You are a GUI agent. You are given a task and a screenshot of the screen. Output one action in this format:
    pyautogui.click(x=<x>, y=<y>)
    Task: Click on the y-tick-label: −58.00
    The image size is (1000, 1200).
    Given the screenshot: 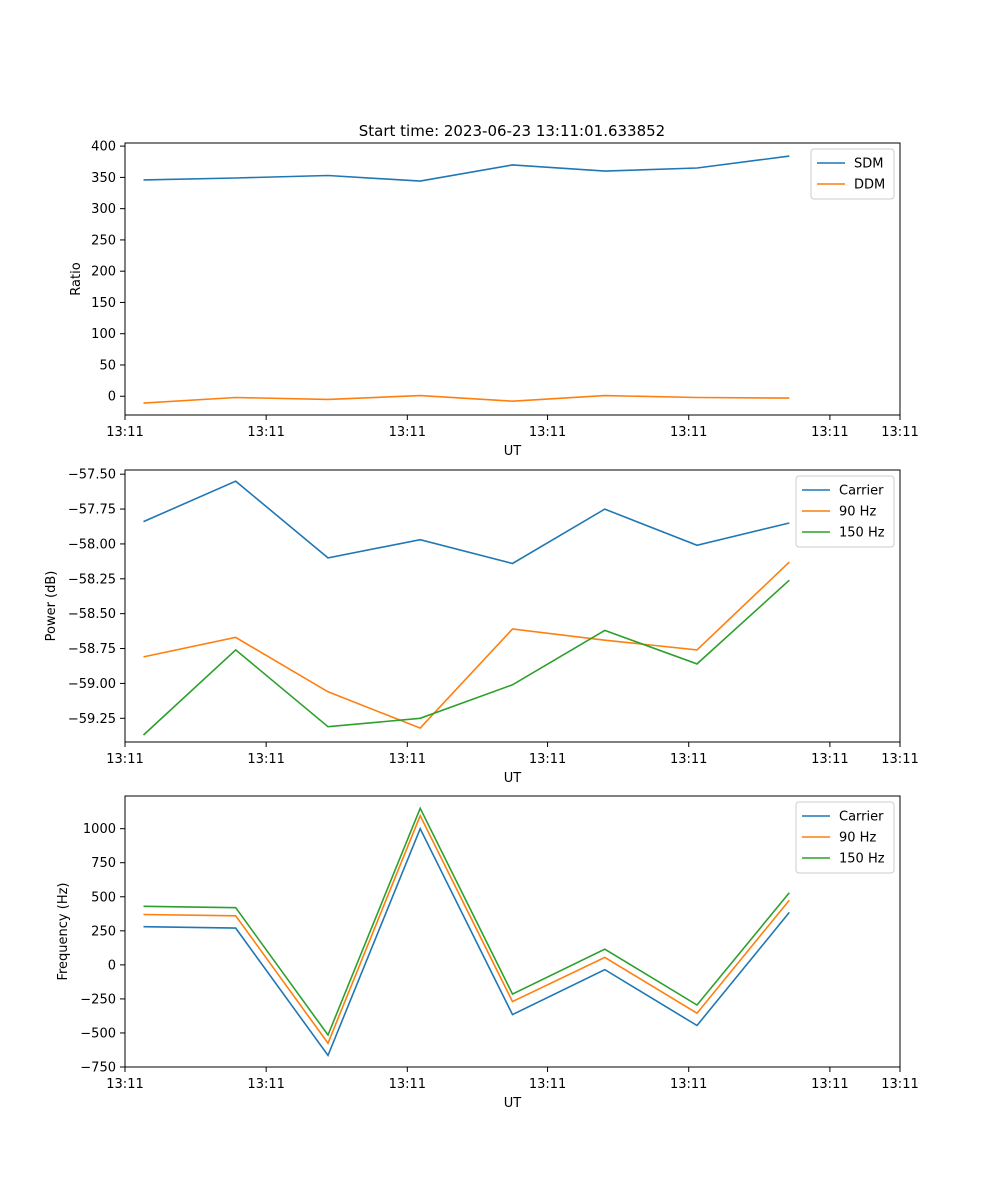 What is the action you would take?
    pyautogui.click(x=92, y=544)
    